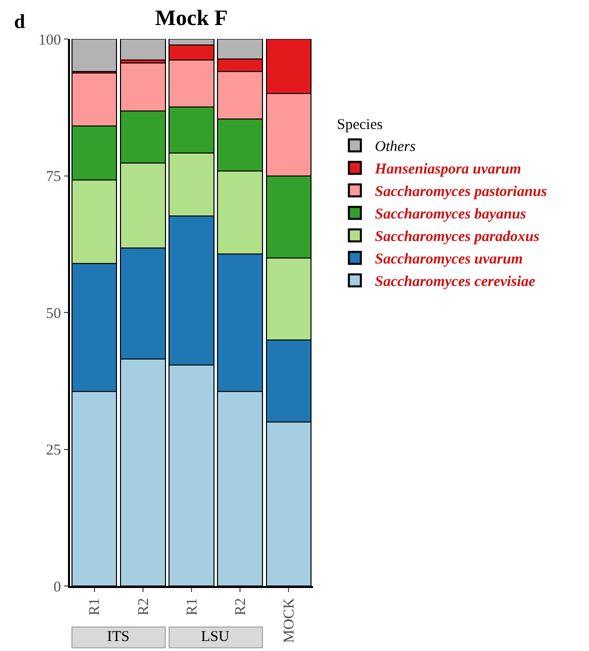 The image size is (589, 651). Describe the element at coordinates (457, 237) in the screenshot. I see `legend-label: Saccharomyces paradoxus` at that location.